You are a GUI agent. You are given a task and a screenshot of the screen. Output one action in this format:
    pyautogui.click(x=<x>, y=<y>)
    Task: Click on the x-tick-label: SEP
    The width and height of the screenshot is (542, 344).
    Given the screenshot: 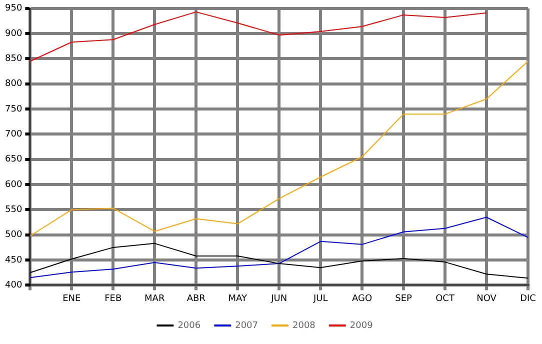 What is the action you would take?
    pyautogui.click(x=404, y=299)
    